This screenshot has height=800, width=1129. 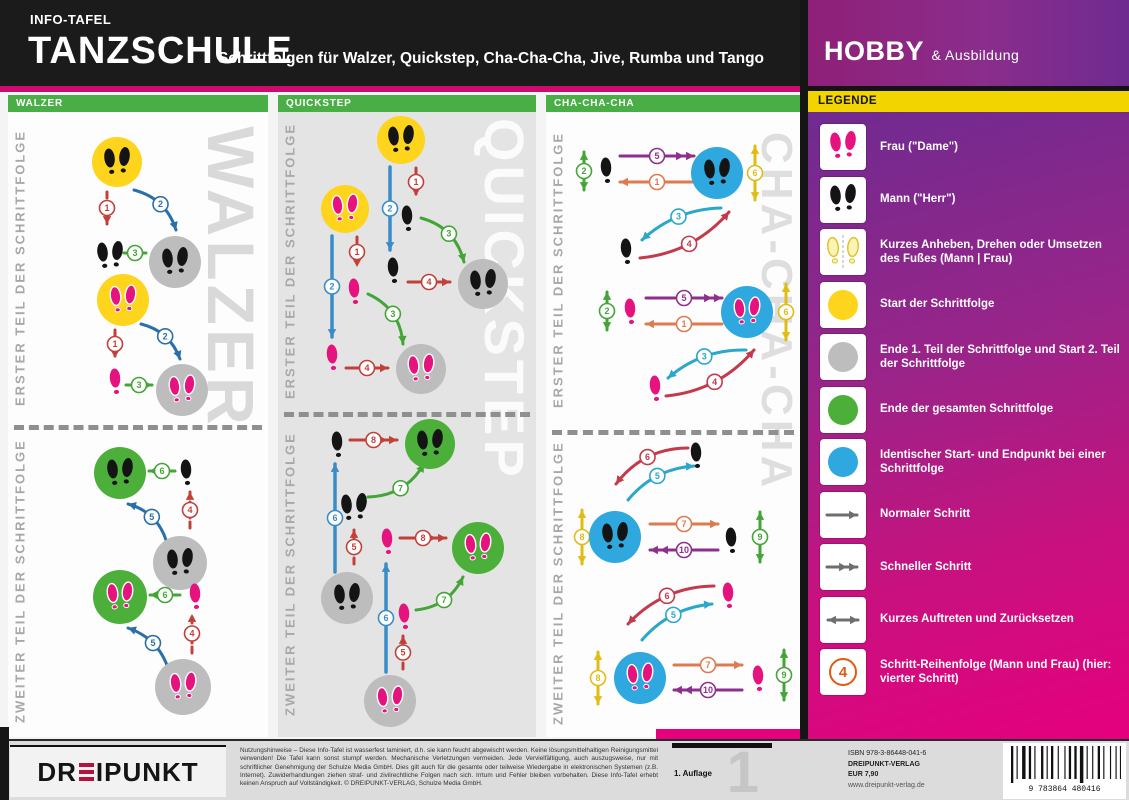 What do you see at coordinates (1064, 789) in the screenshot?
I see `barcode-digits: 9 783864 480416` at bounding box center [1064, 789].